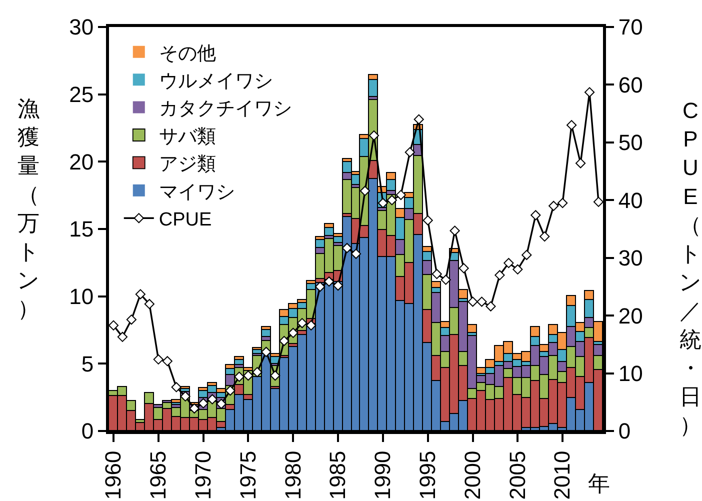 This screenshot has height=501, width=702. What do you see at coordinates (187, 165) in the screenshot?
I see `legend-label: アジ類` at bounding box center [187, 165].